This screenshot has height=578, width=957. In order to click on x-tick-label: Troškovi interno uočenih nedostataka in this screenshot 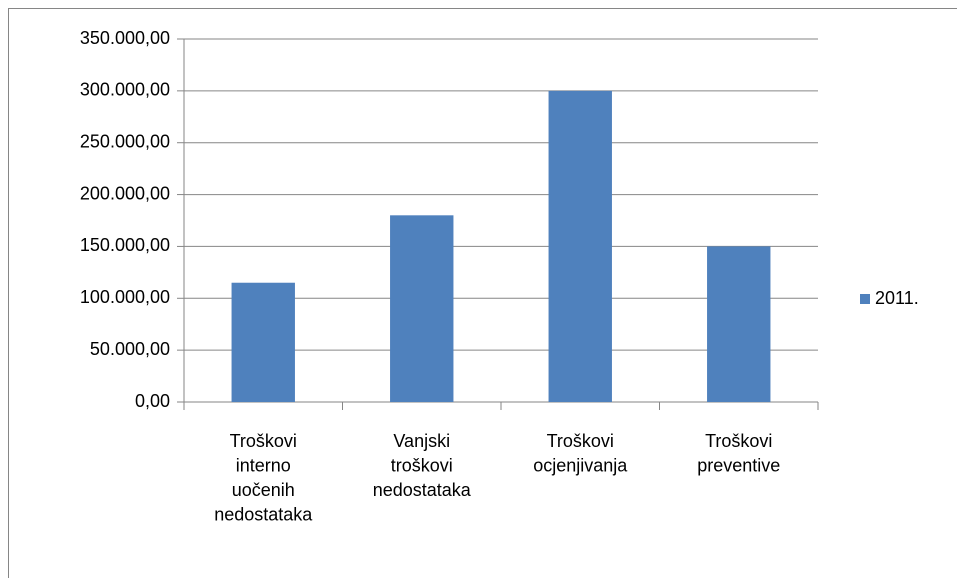, I will do `click(263, 478)`.